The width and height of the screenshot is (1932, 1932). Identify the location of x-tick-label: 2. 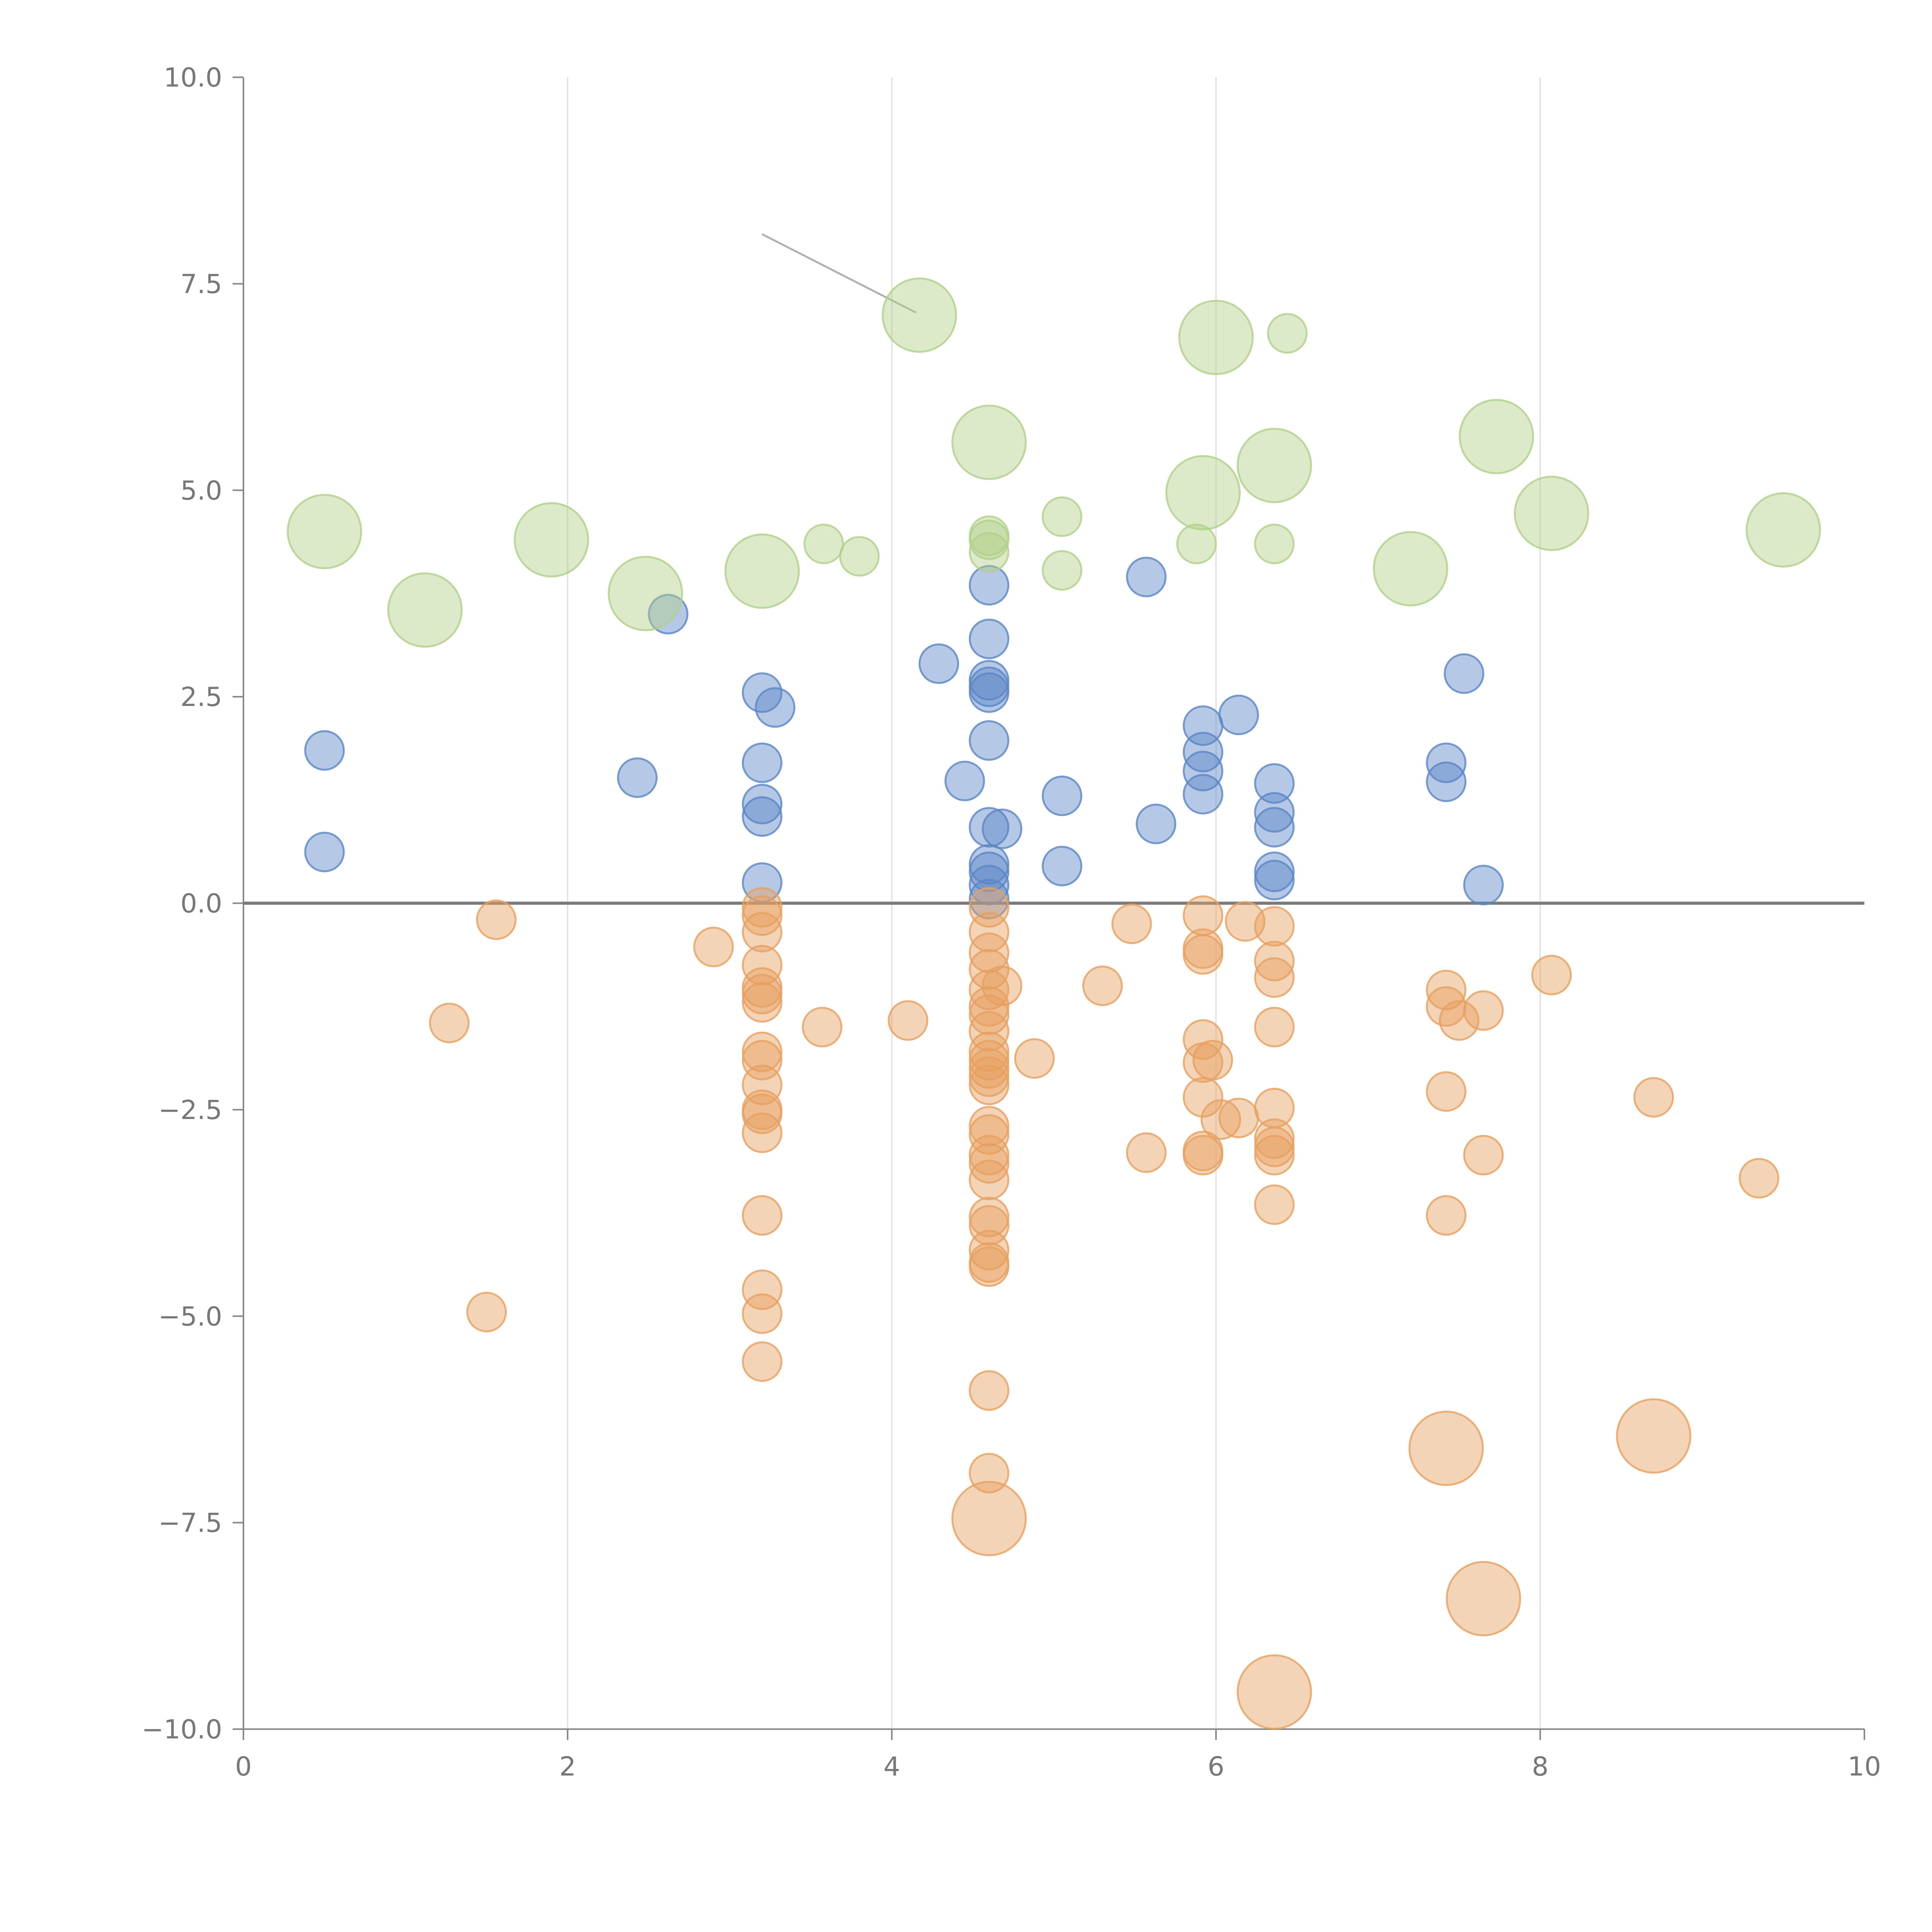
(567, 1767).